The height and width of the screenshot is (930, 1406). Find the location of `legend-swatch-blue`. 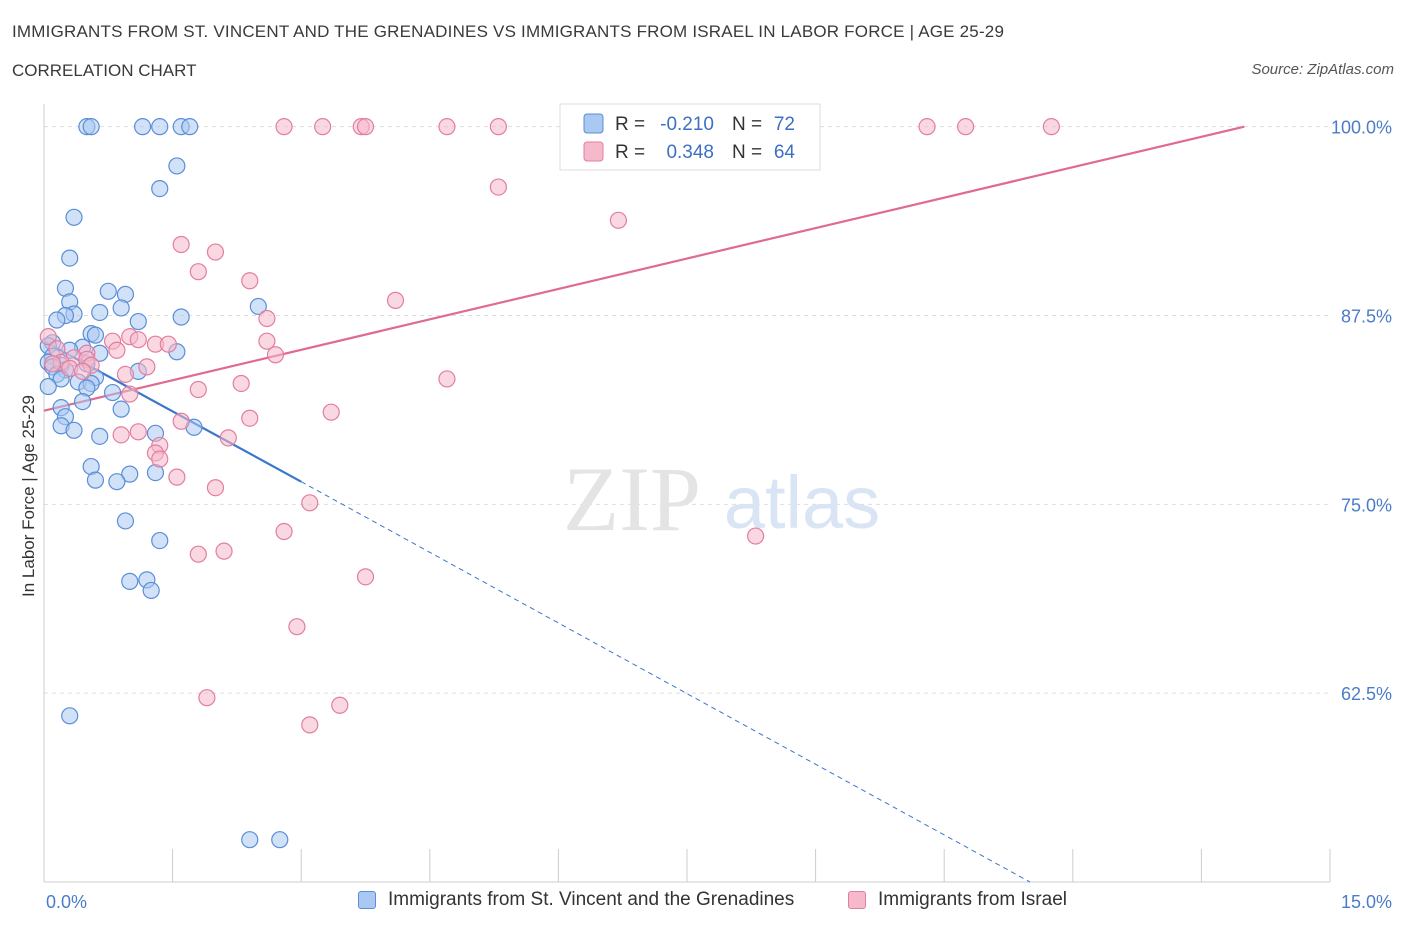

legend-swatch-blue is located at coordinates (593, 123).